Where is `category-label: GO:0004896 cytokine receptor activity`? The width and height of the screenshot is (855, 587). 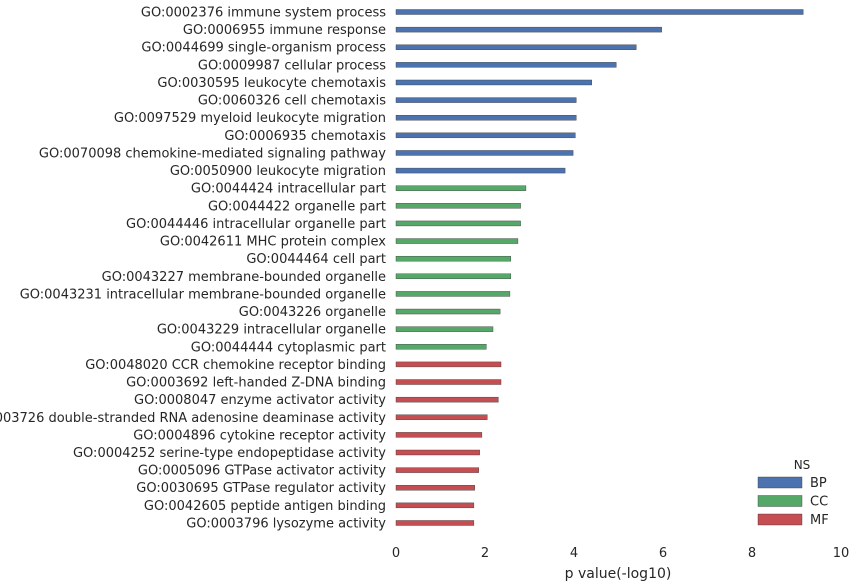 category-label: GO:0004896 cytokine receptor activity is located at coordinates (259, 435).